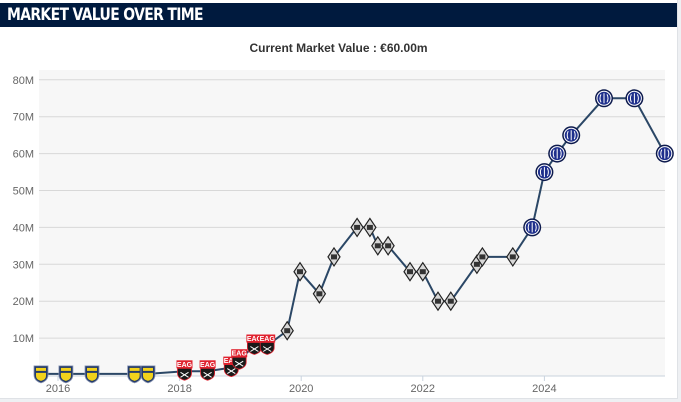  Describe the element at coordinates (23, 302) in the screenshot. I see `y-tick-label: 20M` at that location.